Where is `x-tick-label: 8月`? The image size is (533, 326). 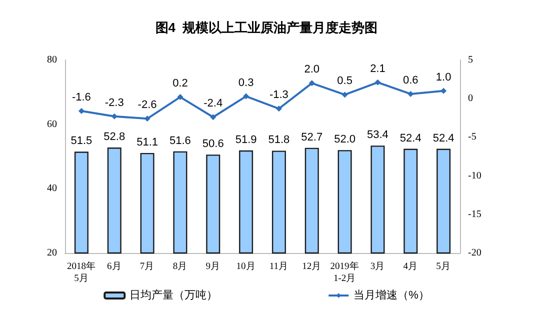 x-tick-label: 8月 is located at coordinates (180, 266).